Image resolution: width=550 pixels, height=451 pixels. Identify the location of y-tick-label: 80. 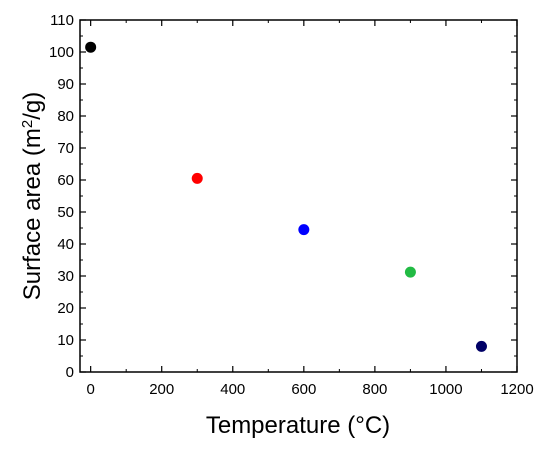
(65, 116).